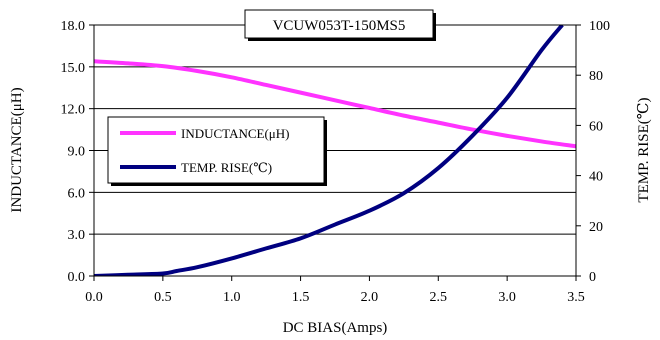 Image resolution: width=660 pixels, height=340 pixels. What do you see at coordinates (370, 297) in the screenshot?
I see `x-tick-label: 2.0` at bounding box center [370, 297].